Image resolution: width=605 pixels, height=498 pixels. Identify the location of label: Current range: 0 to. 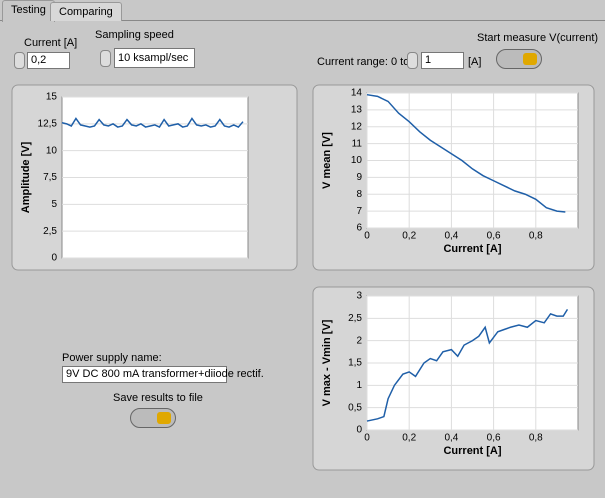
(363, 62).